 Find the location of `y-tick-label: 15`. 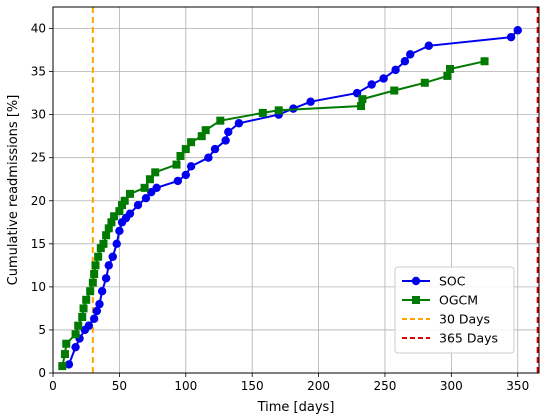

y-tick-label: 15 is located at coordinates (38, 244).